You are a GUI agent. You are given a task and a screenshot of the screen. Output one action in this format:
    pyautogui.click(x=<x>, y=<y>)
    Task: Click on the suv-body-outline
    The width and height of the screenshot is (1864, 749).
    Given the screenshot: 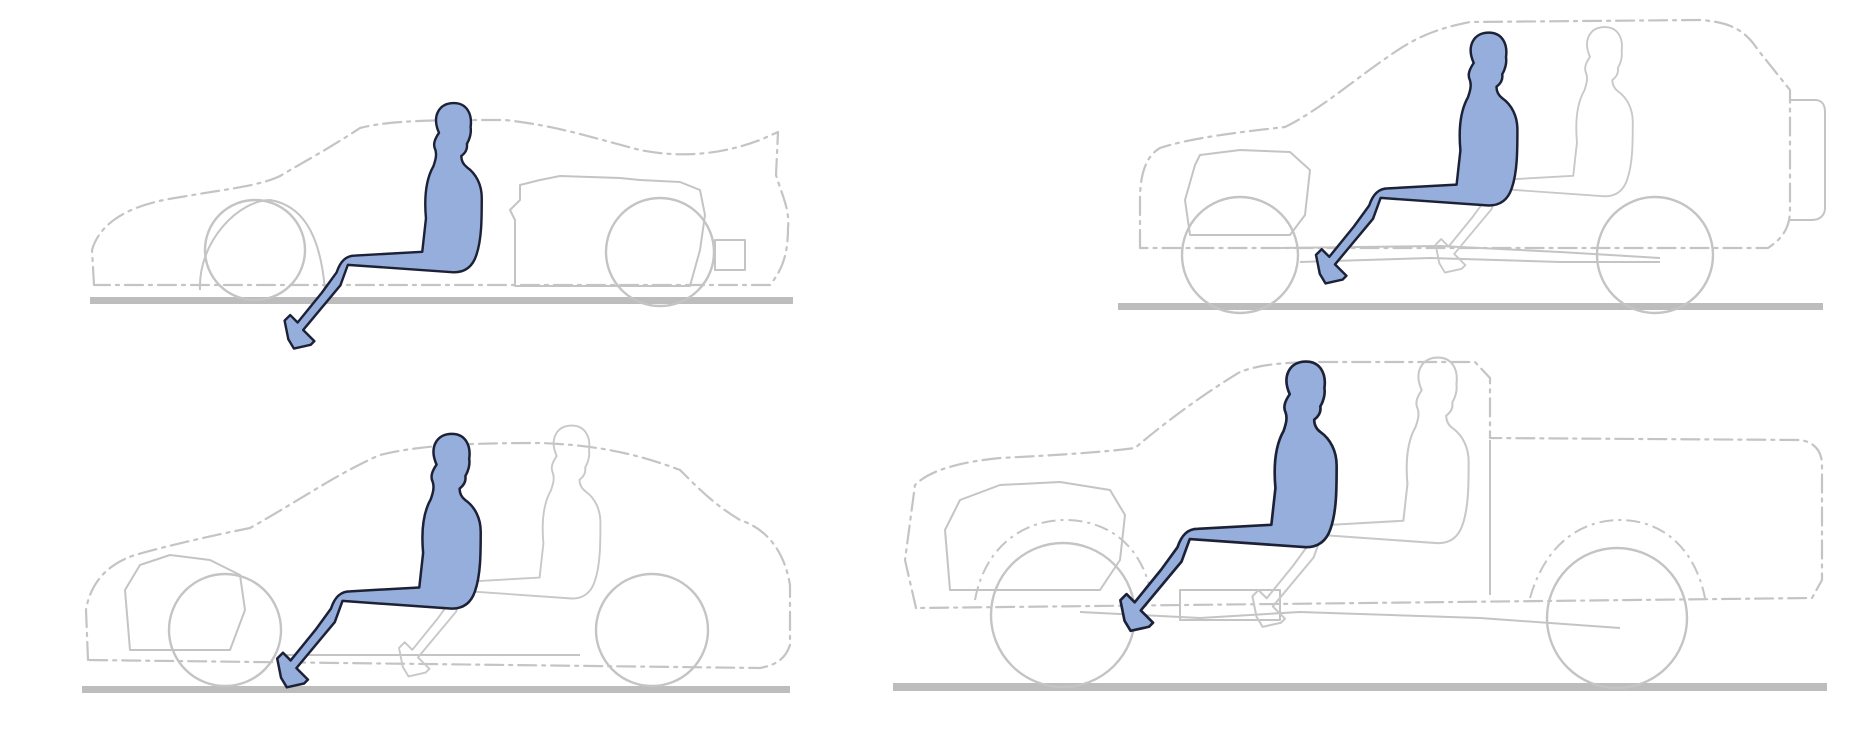 What is the action you would take?
    pyautogui.click(x=1465, y=134)
    